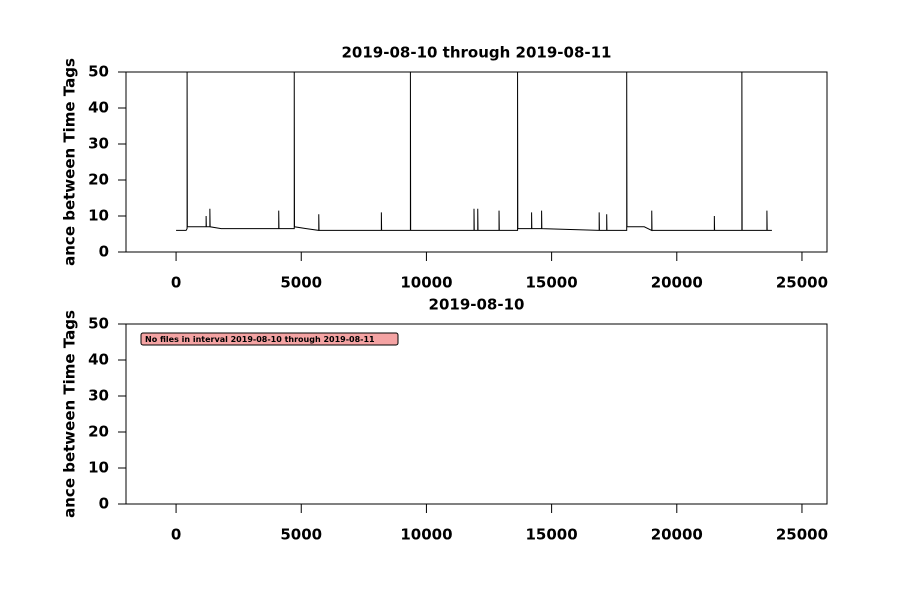 The image size is (917, 594). I want to click on chart-title: 2019-08-10, so click(477, 305).